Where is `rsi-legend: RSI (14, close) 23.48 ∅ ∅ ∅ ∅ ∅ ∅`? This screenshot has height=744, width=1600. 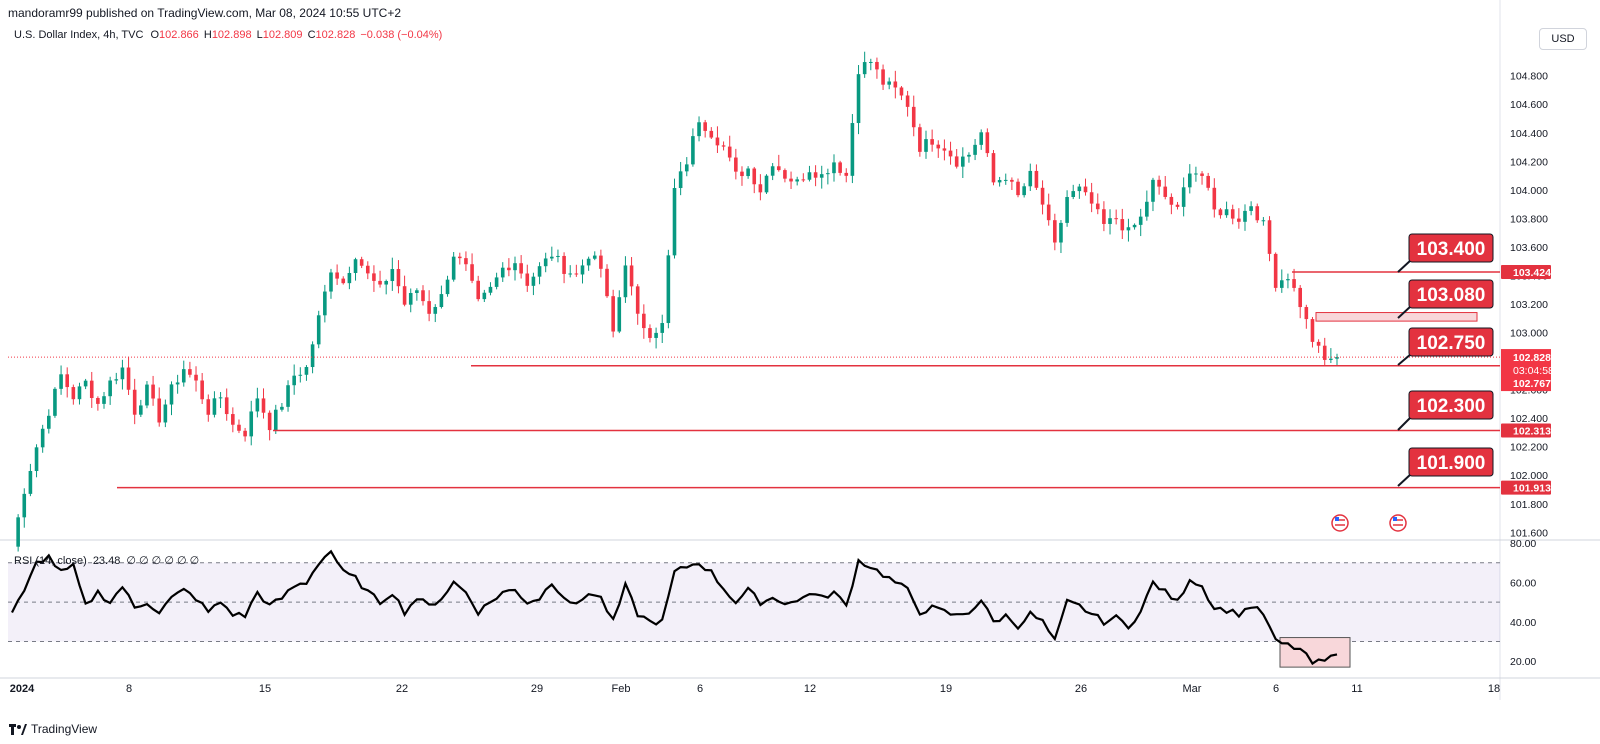 rsi-legend: RSI (14, close) 23.48 ∅ ∅ ∅ ∅ ∅ ∅ is located at coordinates (106, 560).